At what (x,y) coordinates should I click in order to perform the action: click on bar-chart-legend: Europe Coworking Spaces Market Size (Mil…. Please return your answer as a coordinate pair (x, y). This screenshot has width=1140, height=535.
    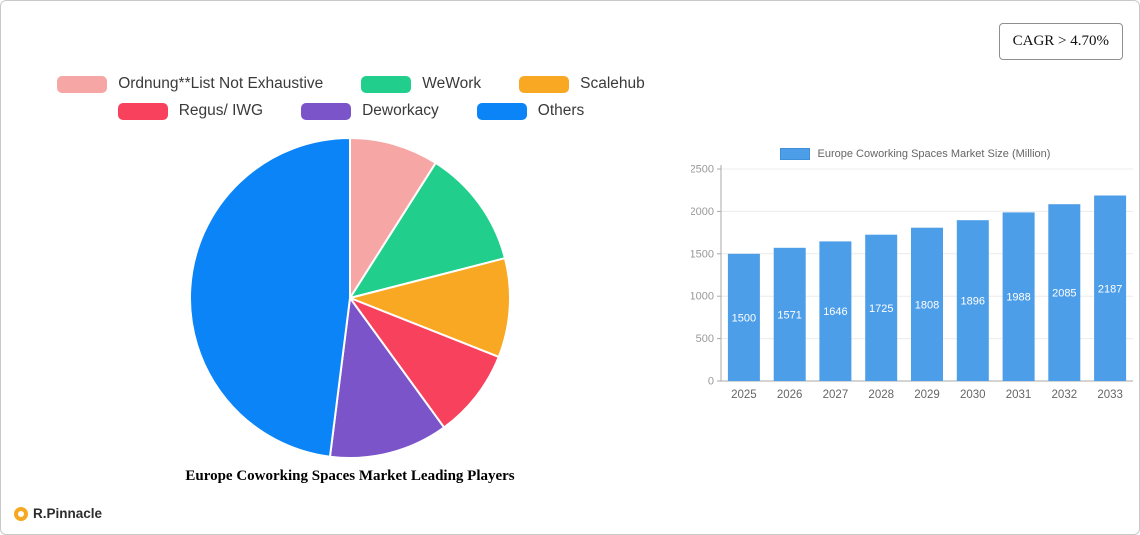
    Looking at the image, I should click on (915, 154).